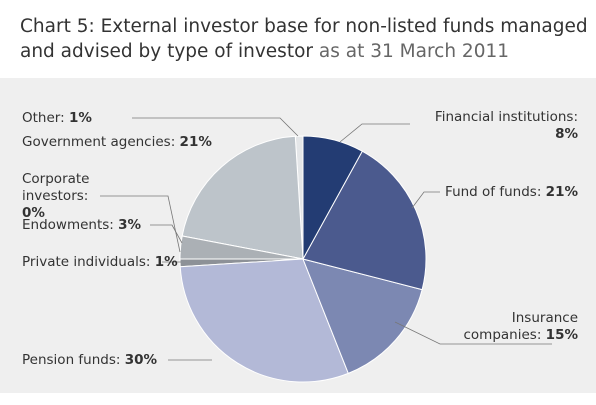  I want to click on slice-label: Other: 1%, so click(122, 118).